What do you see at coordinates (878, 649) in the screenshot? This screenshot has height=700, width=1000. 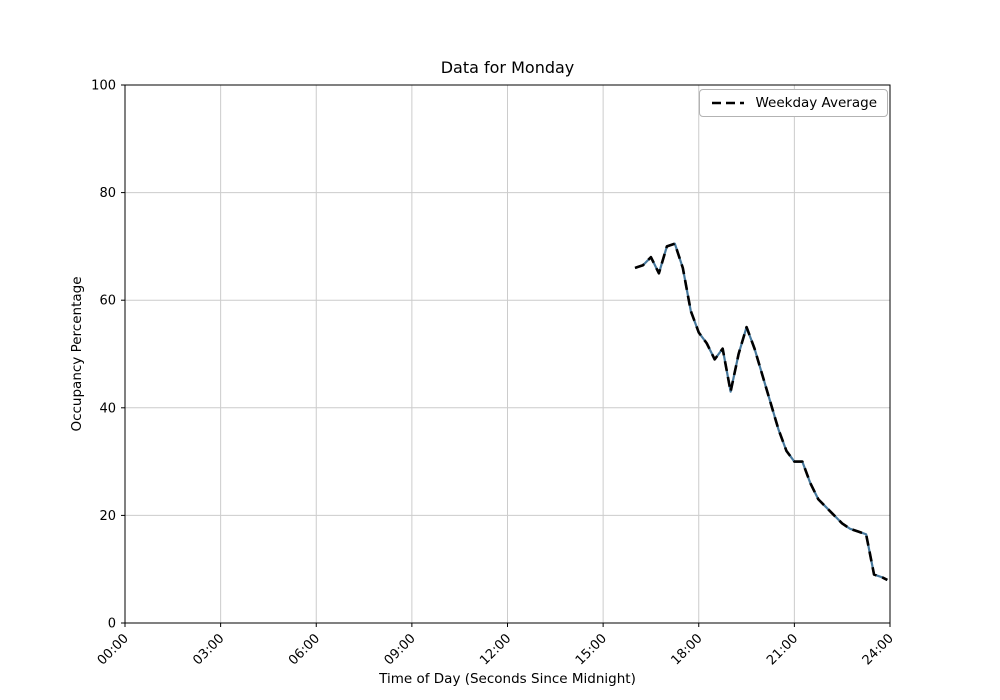 I see `x-tick-label: 24:00` at bounding box center [878, 649].